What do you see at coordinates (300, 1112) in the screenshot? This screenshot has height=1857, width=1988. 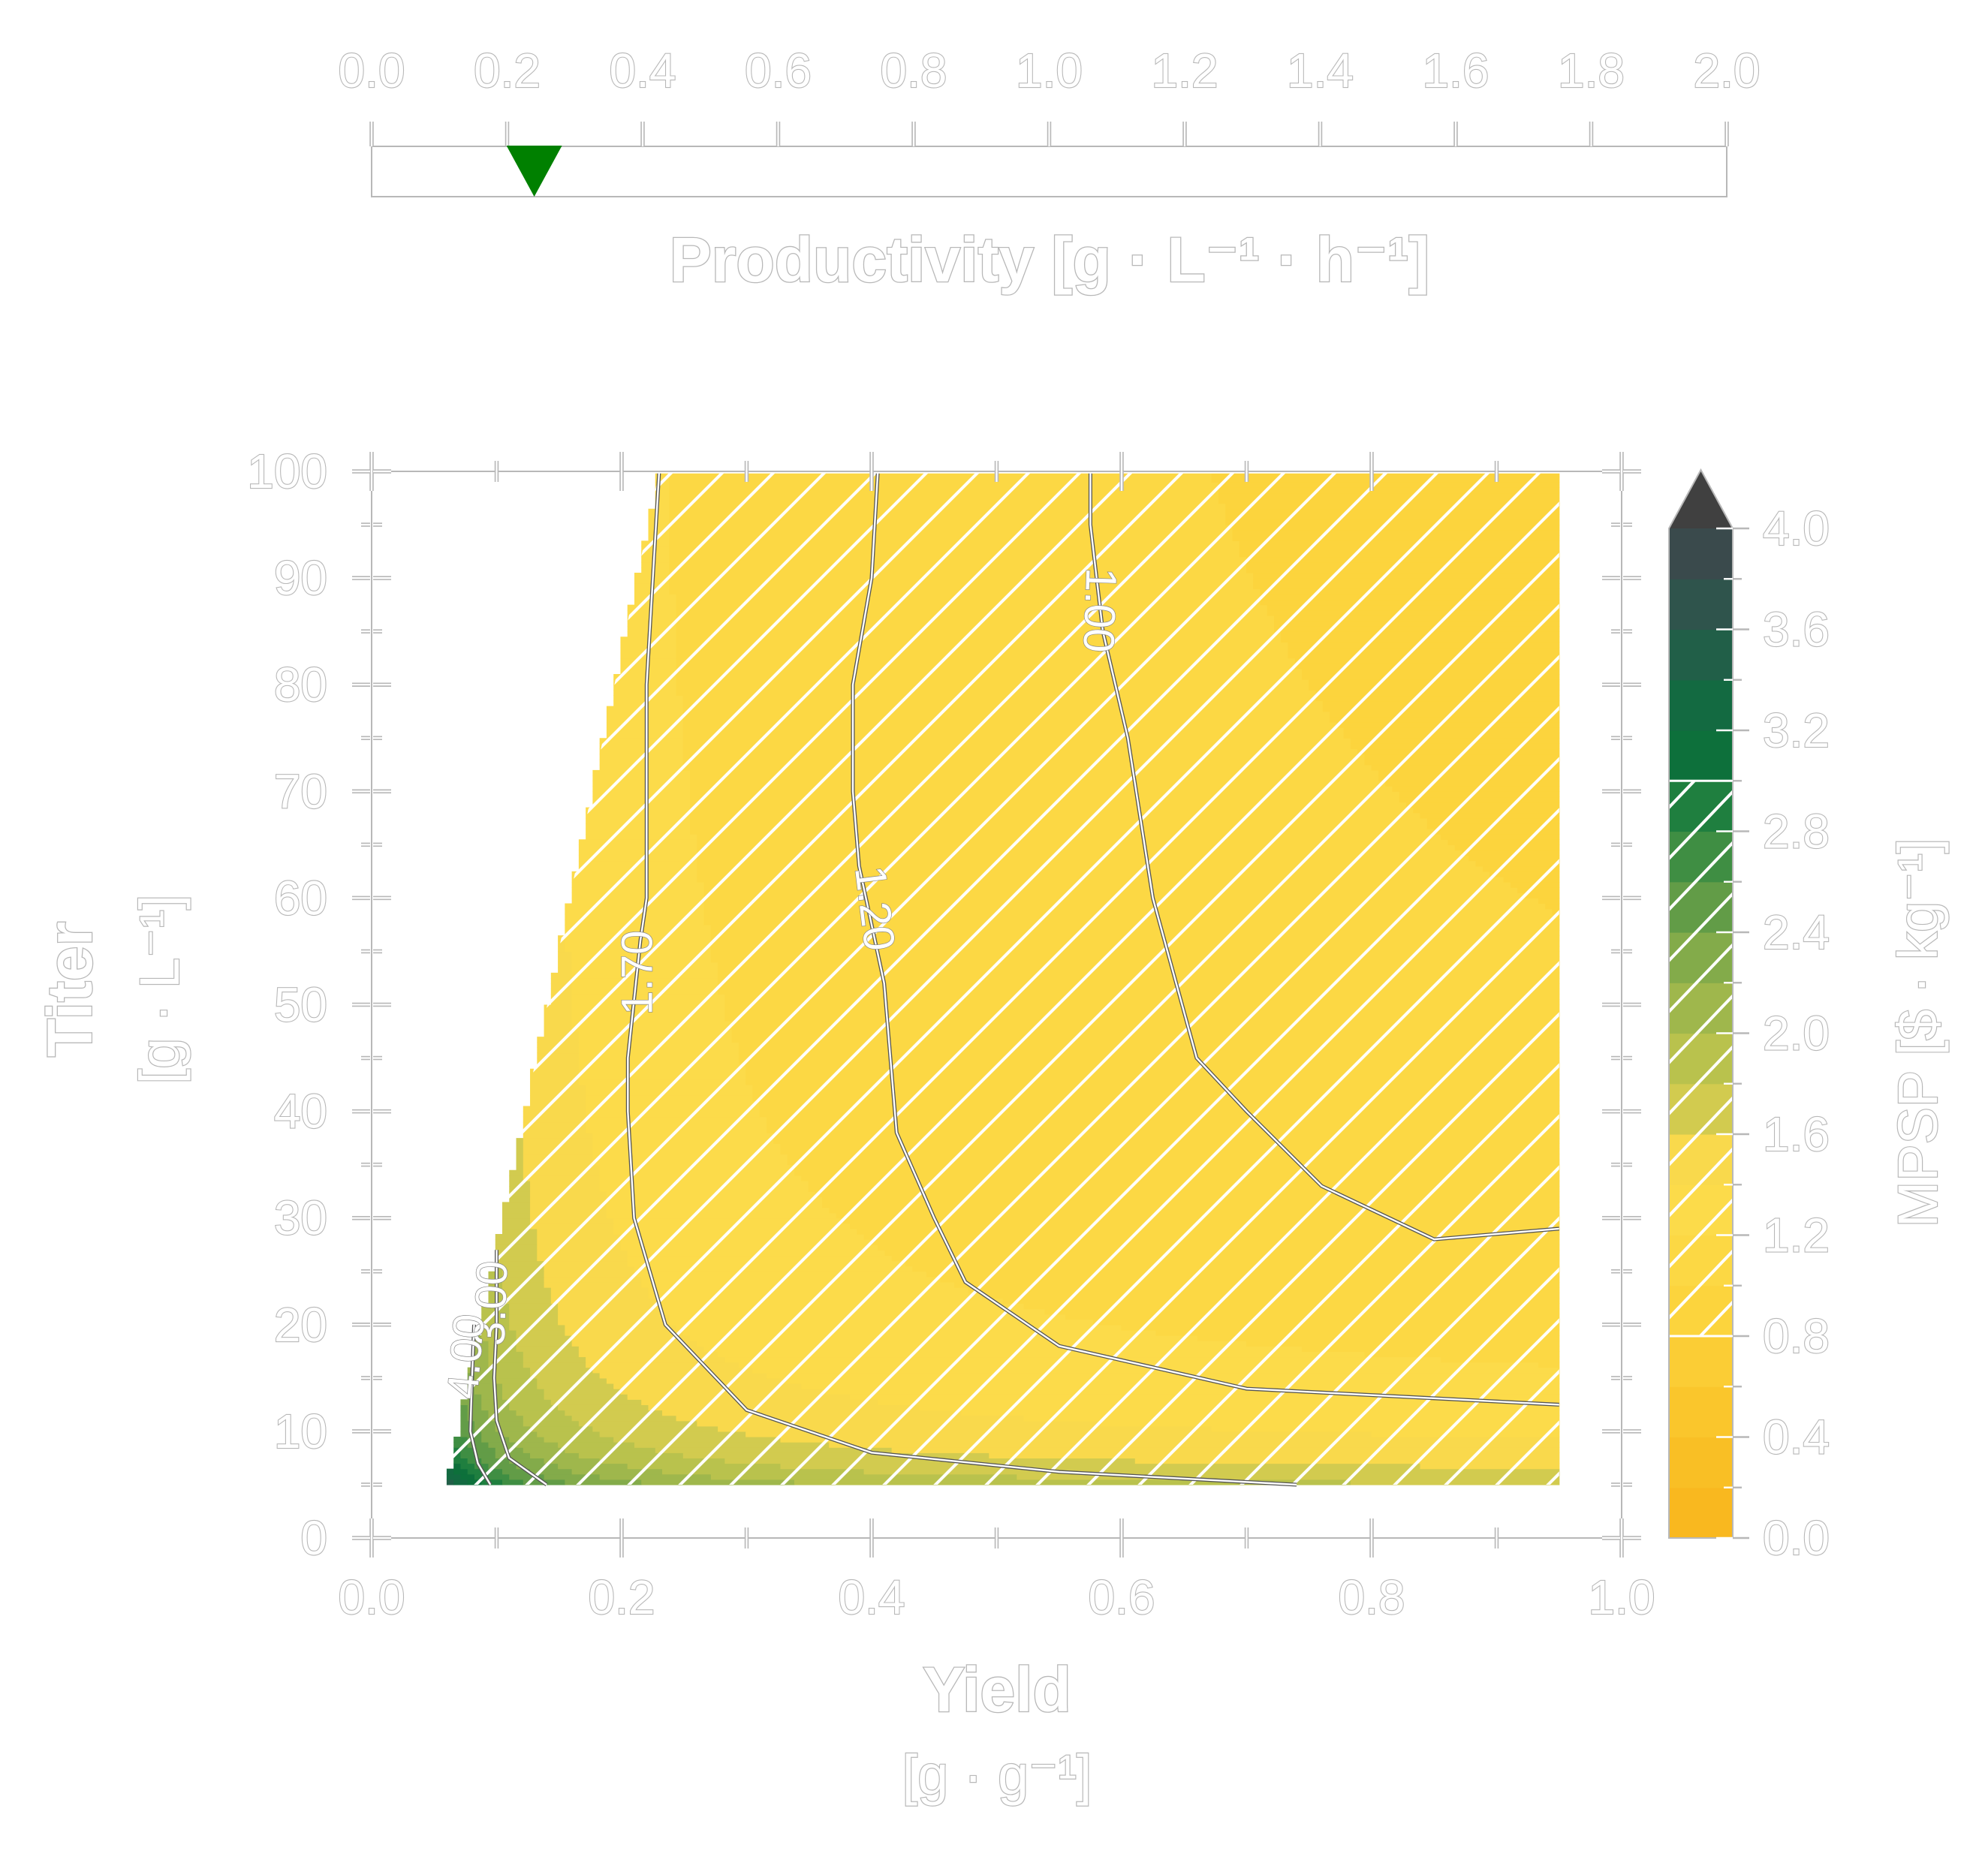 I see `y-tick-label: 40` at bounding box center [300, 1112].